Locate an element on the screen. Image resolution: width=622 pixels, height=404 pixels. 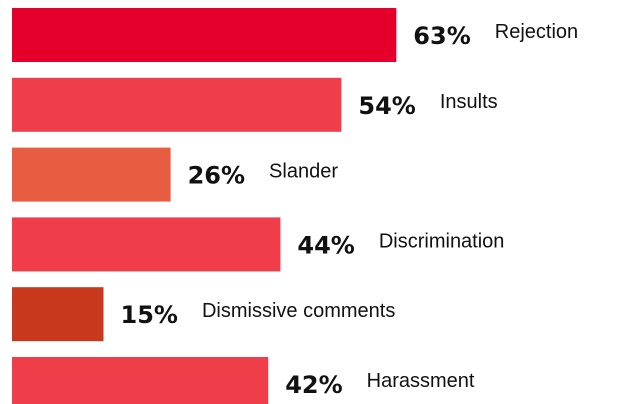
value-label: 42% is located at coordinates (313, 385).